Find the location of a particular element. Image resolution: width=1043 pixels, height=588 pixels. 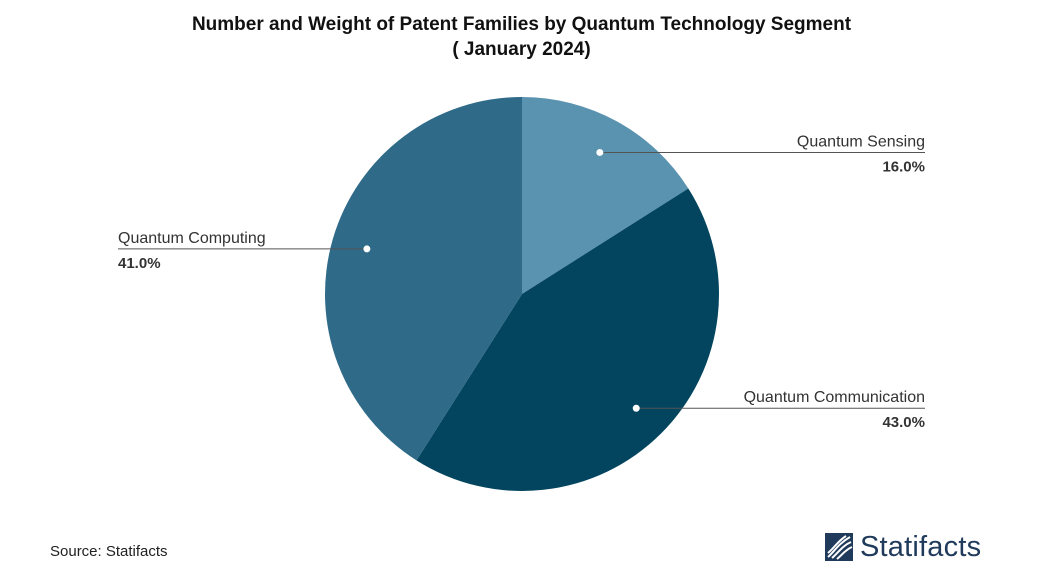

statifacts-logo-icon is located at coordinates (839, 547).